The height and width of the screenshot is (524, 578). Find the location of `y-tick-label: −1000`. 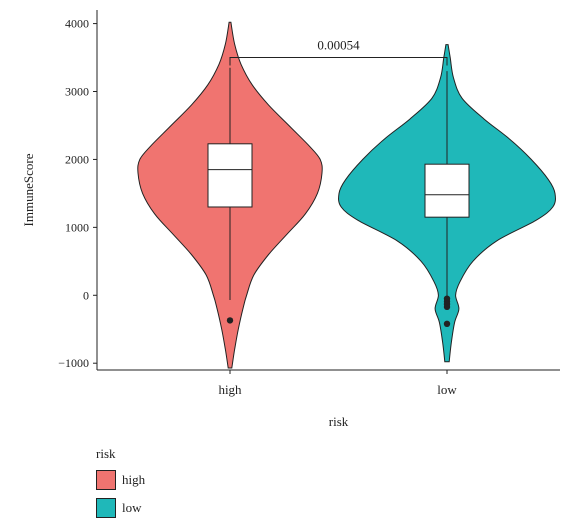

y-tick-label: −1000 is located at coordinates (73, 363).